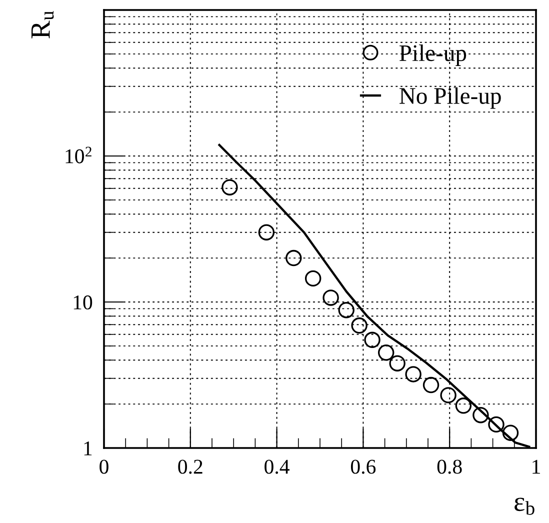 The height and width of the screenshot is (523, 549). Describe the element at coordinates (433, 55) in the screenshot. I see `legend-label: Pile-up` at that location.